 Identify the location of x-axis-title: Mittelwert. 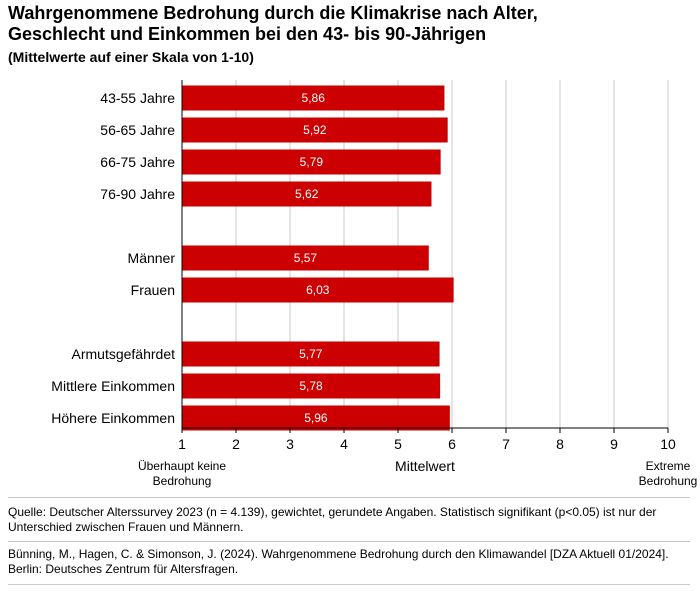
(425, 466).